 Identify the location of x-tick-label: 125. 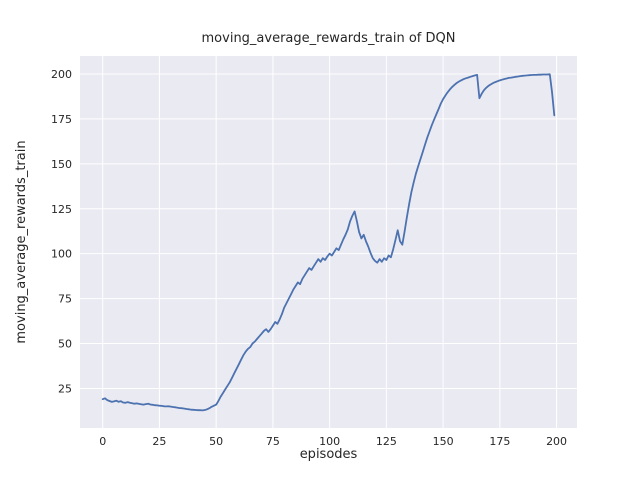
(386, 441).